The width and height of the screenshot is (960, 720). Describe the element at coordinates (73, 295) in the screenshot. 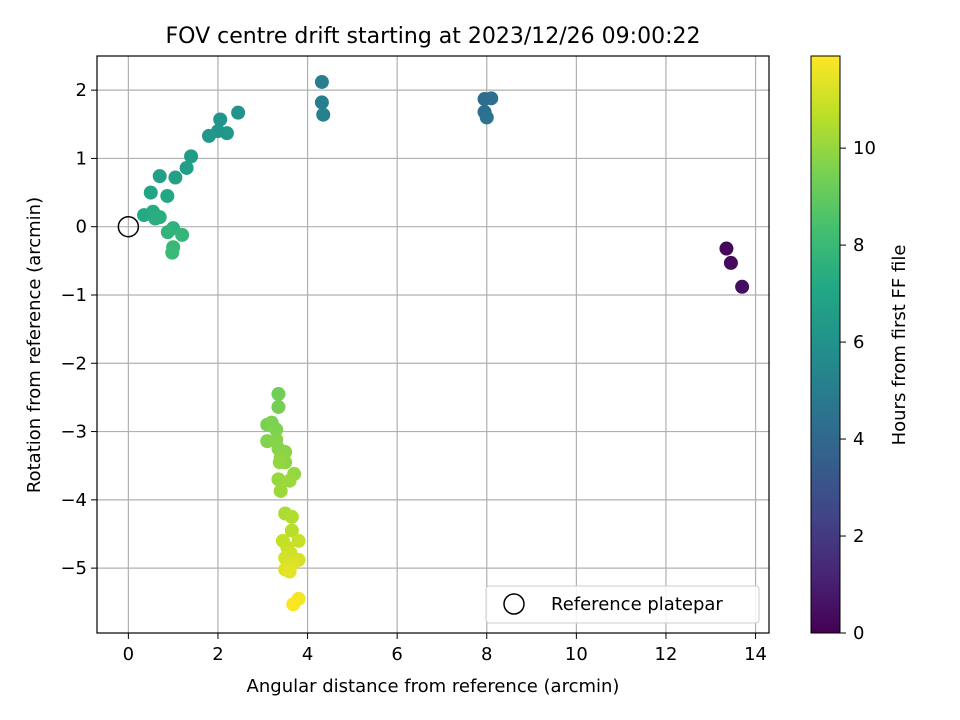

I see `y-tick-label: −1` at that location.